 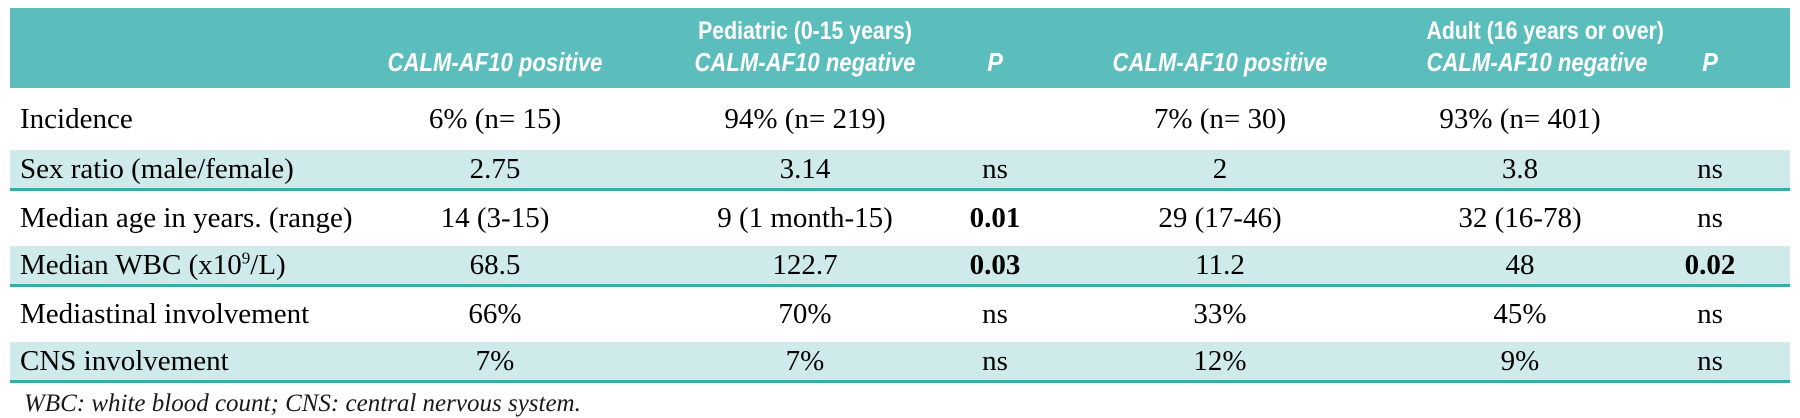 What do you see at coordinates (1710, 266) in the screenshot?
I see `cell-adult-p: 0.02` at bounding box center [1710, 266].